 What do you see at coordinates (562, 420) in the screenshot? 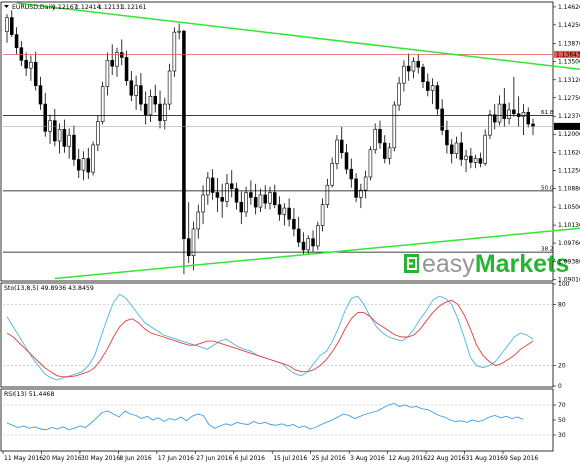
I see `rsi-tick-label: 50` at bounding box center [562, 420].